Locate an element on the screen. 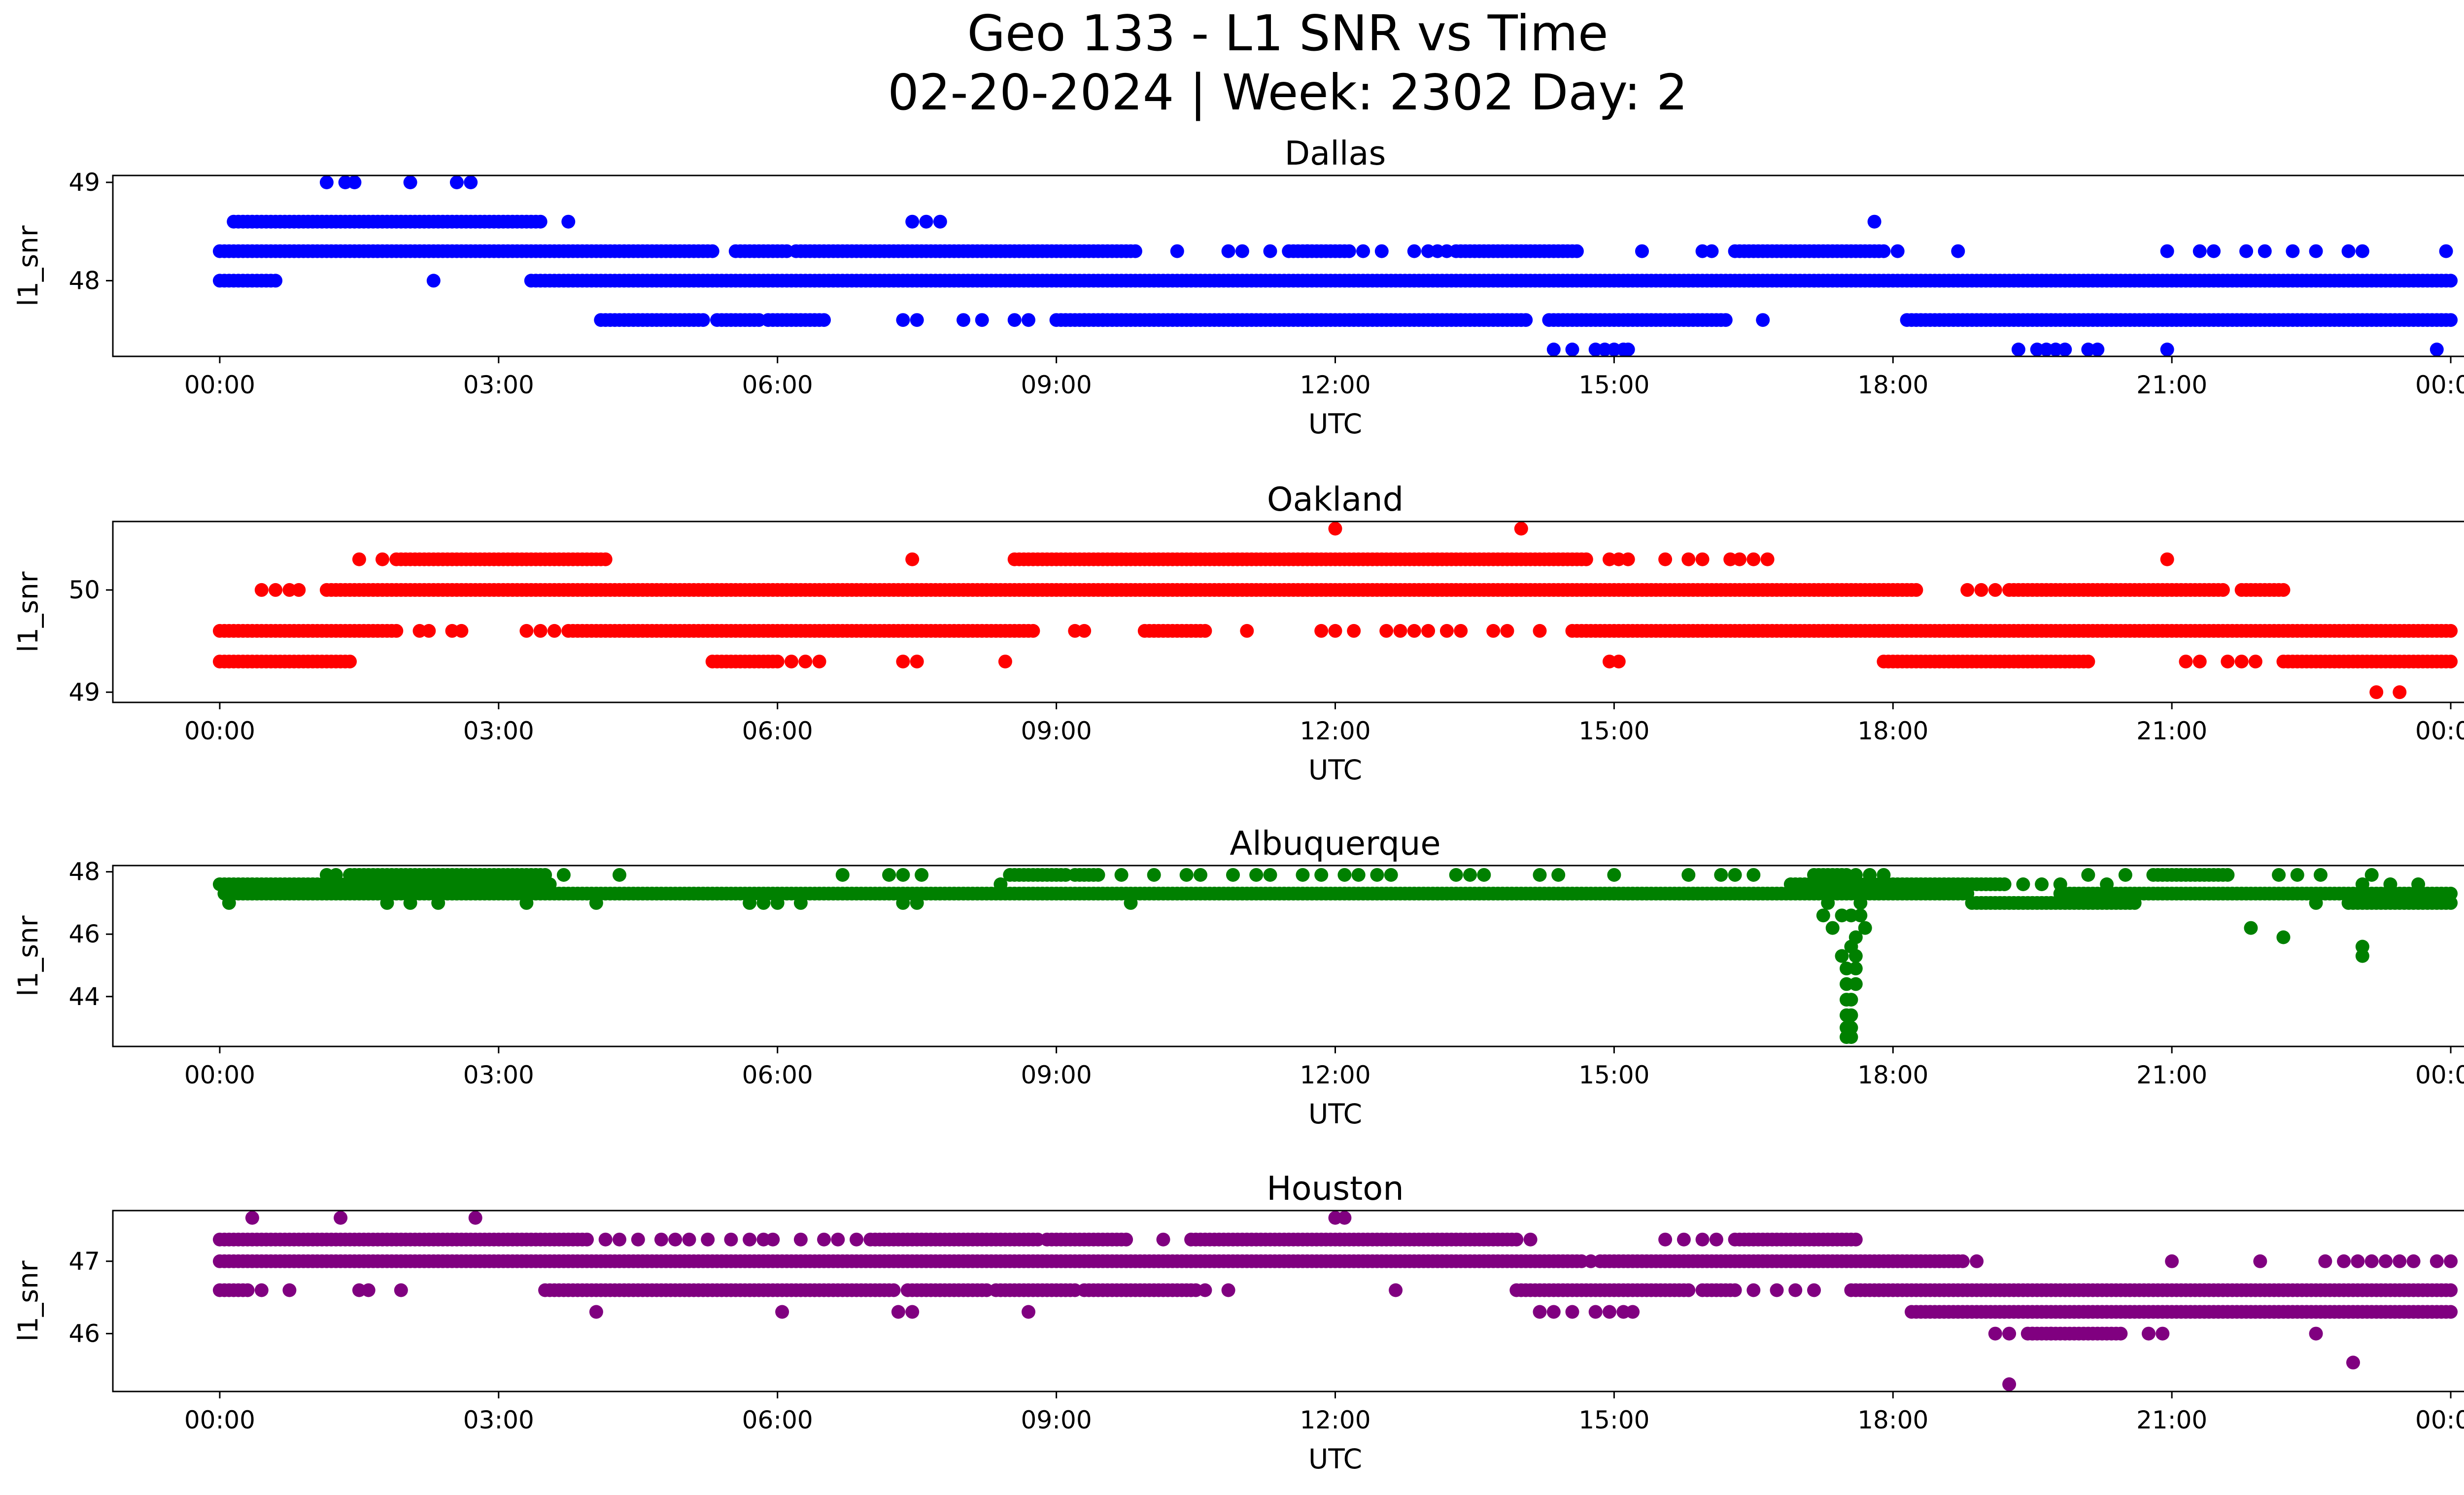  y-tick-label: 50 is located at coordinates (84, 590).